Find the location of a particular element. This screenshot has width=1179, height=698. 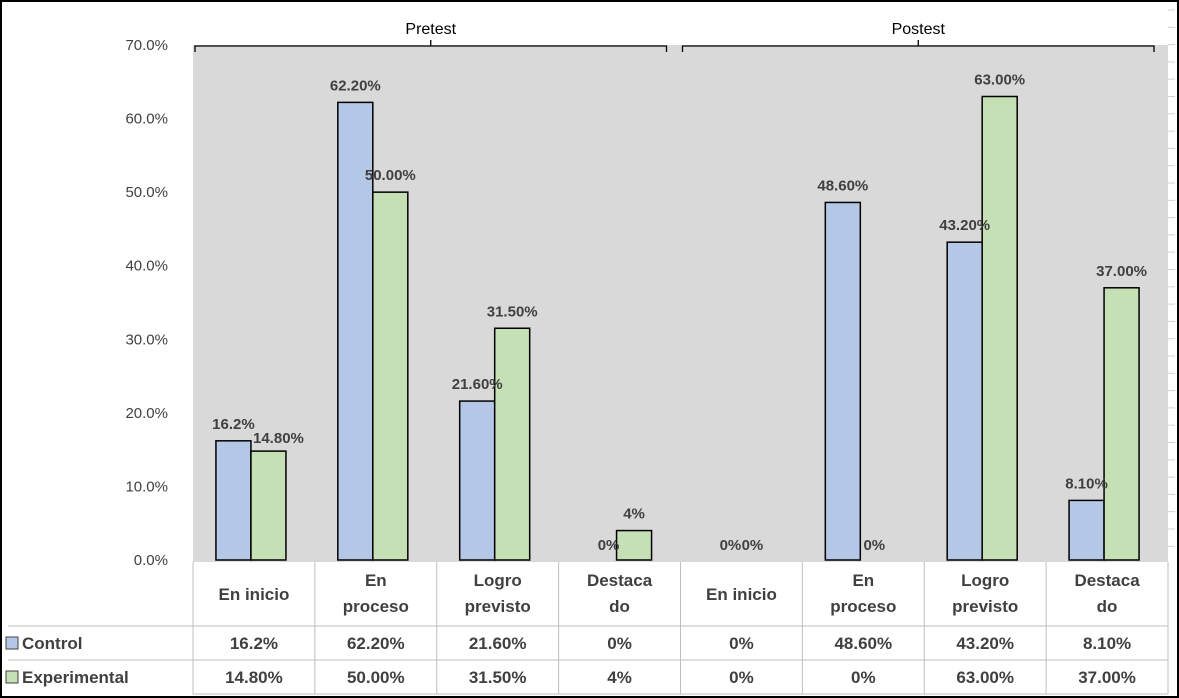

y-tick-label: 30.0% is located at coordinates (146, 339).